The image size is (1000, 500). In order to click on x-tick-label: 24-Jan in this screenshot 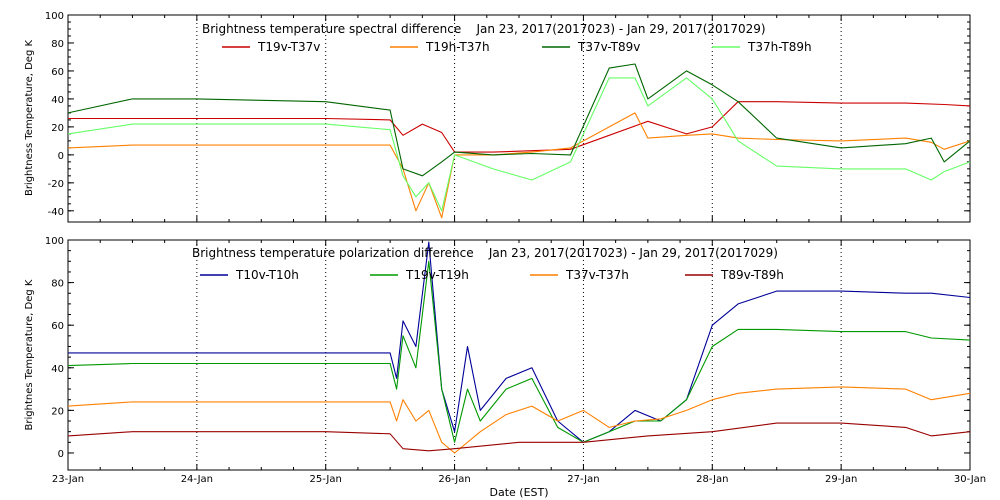, I will do `click(197, 479)`.